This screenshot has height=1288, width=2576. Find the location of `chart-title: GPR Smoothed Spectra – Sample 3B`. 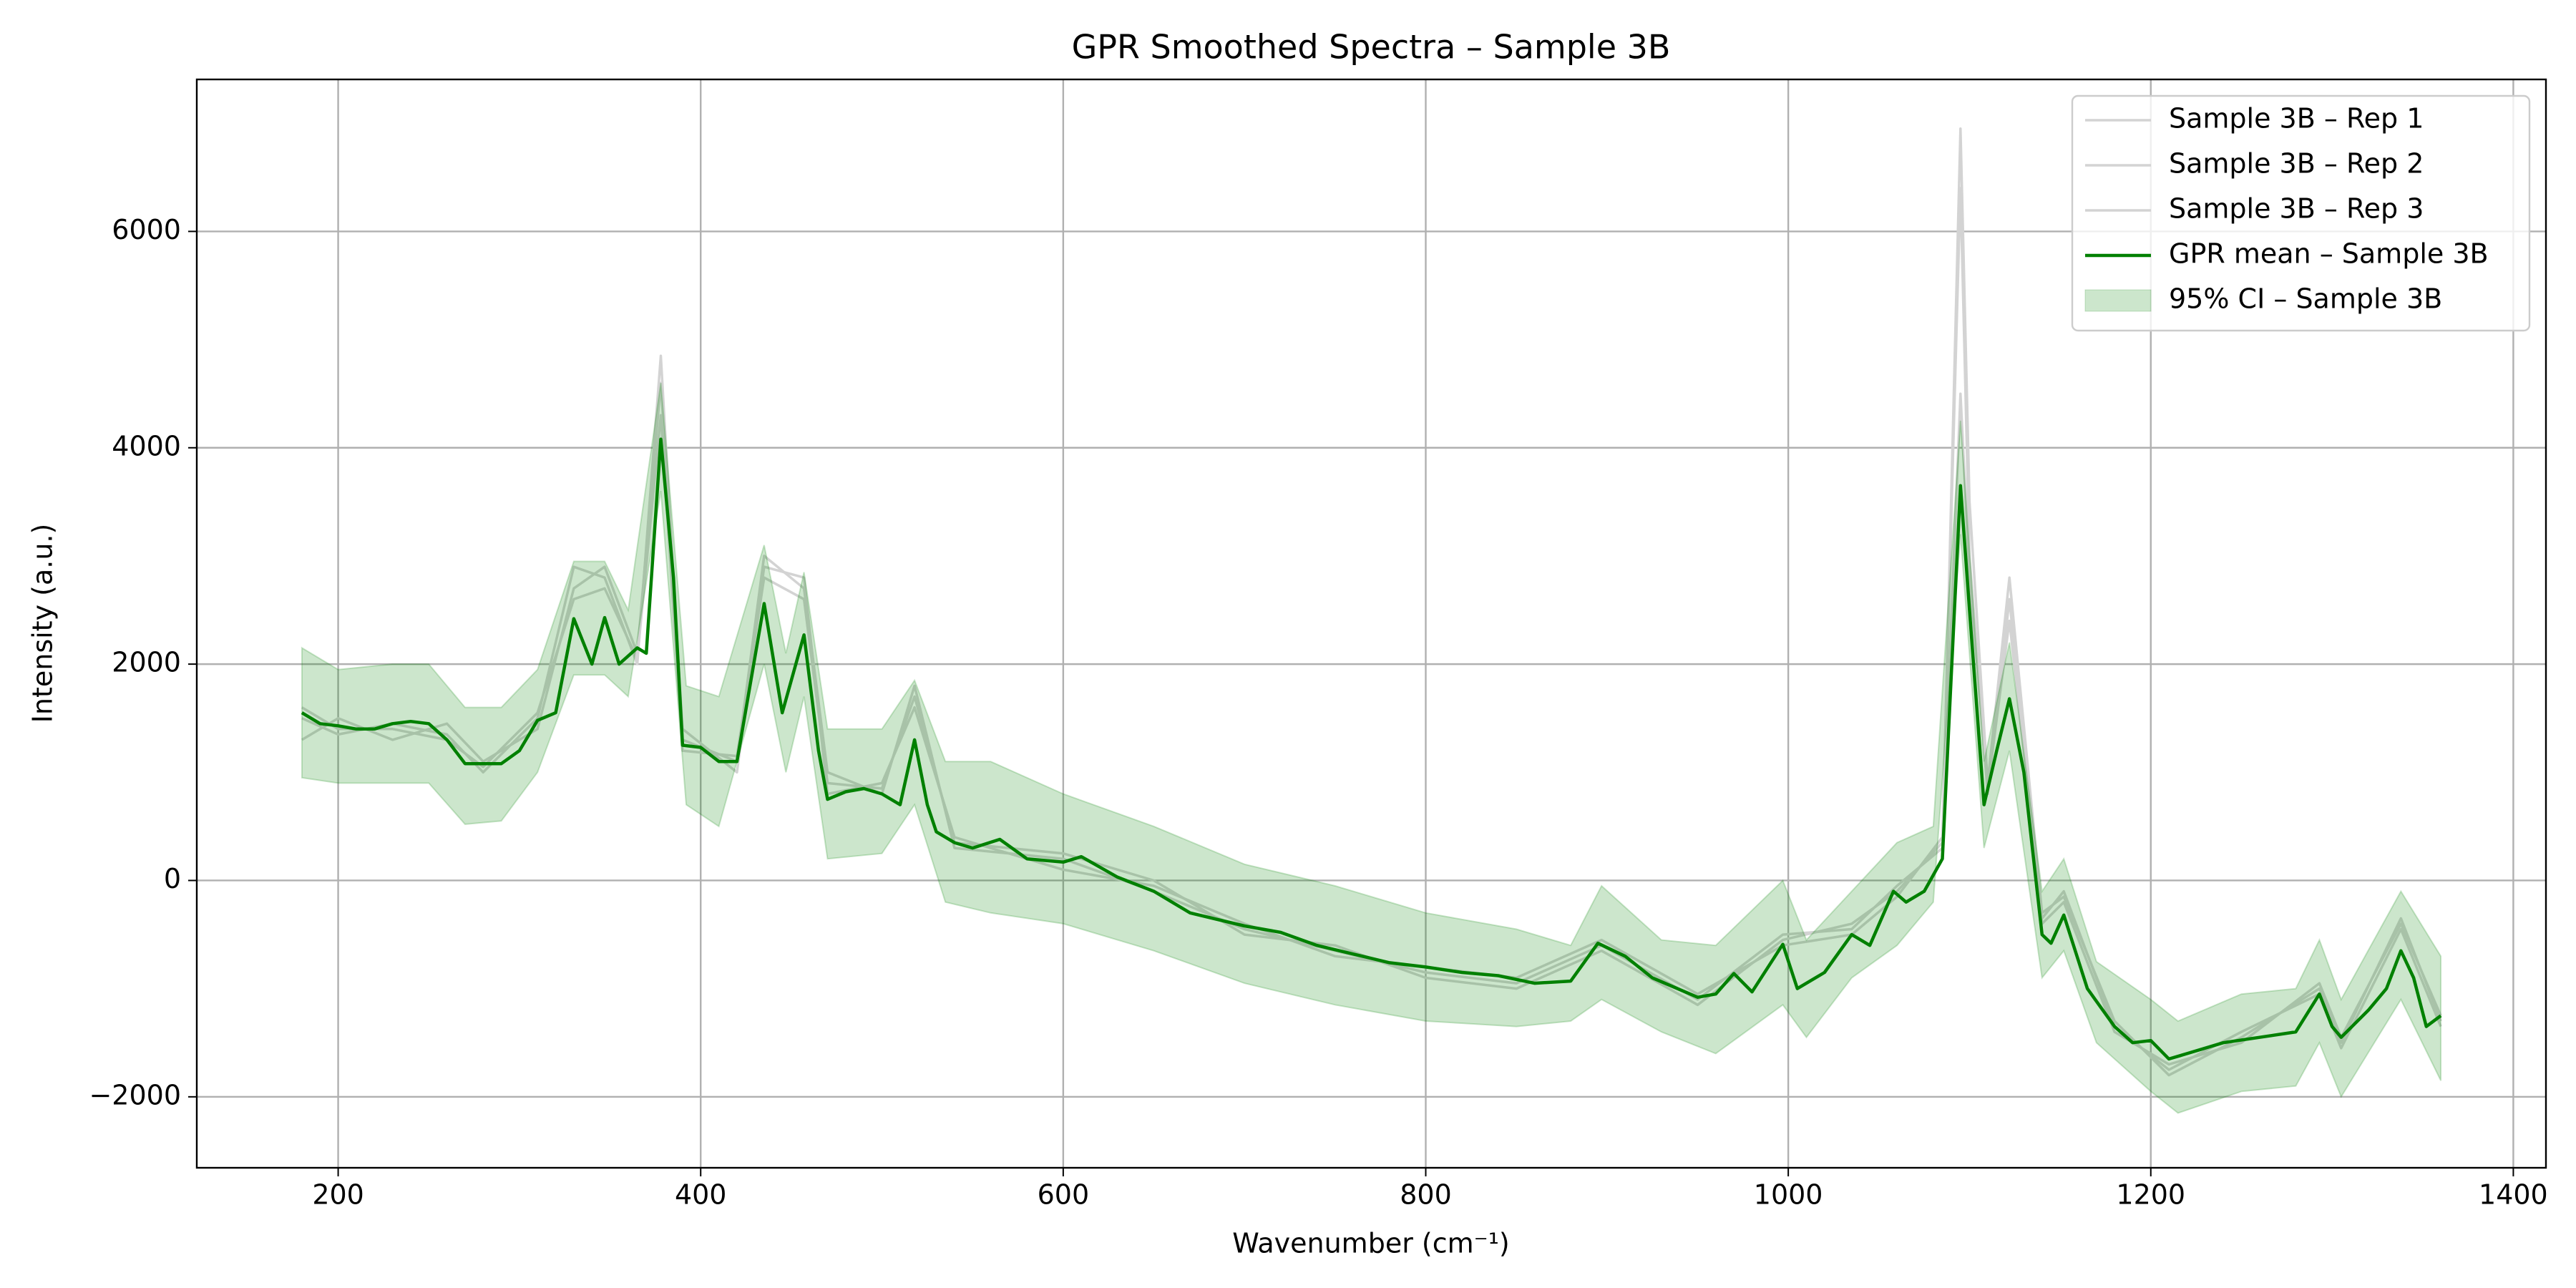

chart-title: GPR Smoothed Spectra – Sample 3B is located at coordinates (1371, 48).